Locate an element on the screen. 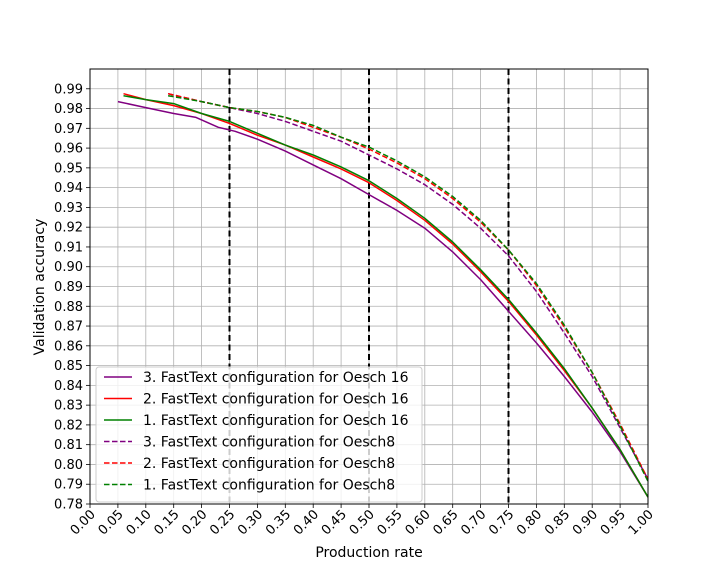 Image resolution: width=720 pixels, height=576 pixels. legend-box is located at coordinates (259, 434).